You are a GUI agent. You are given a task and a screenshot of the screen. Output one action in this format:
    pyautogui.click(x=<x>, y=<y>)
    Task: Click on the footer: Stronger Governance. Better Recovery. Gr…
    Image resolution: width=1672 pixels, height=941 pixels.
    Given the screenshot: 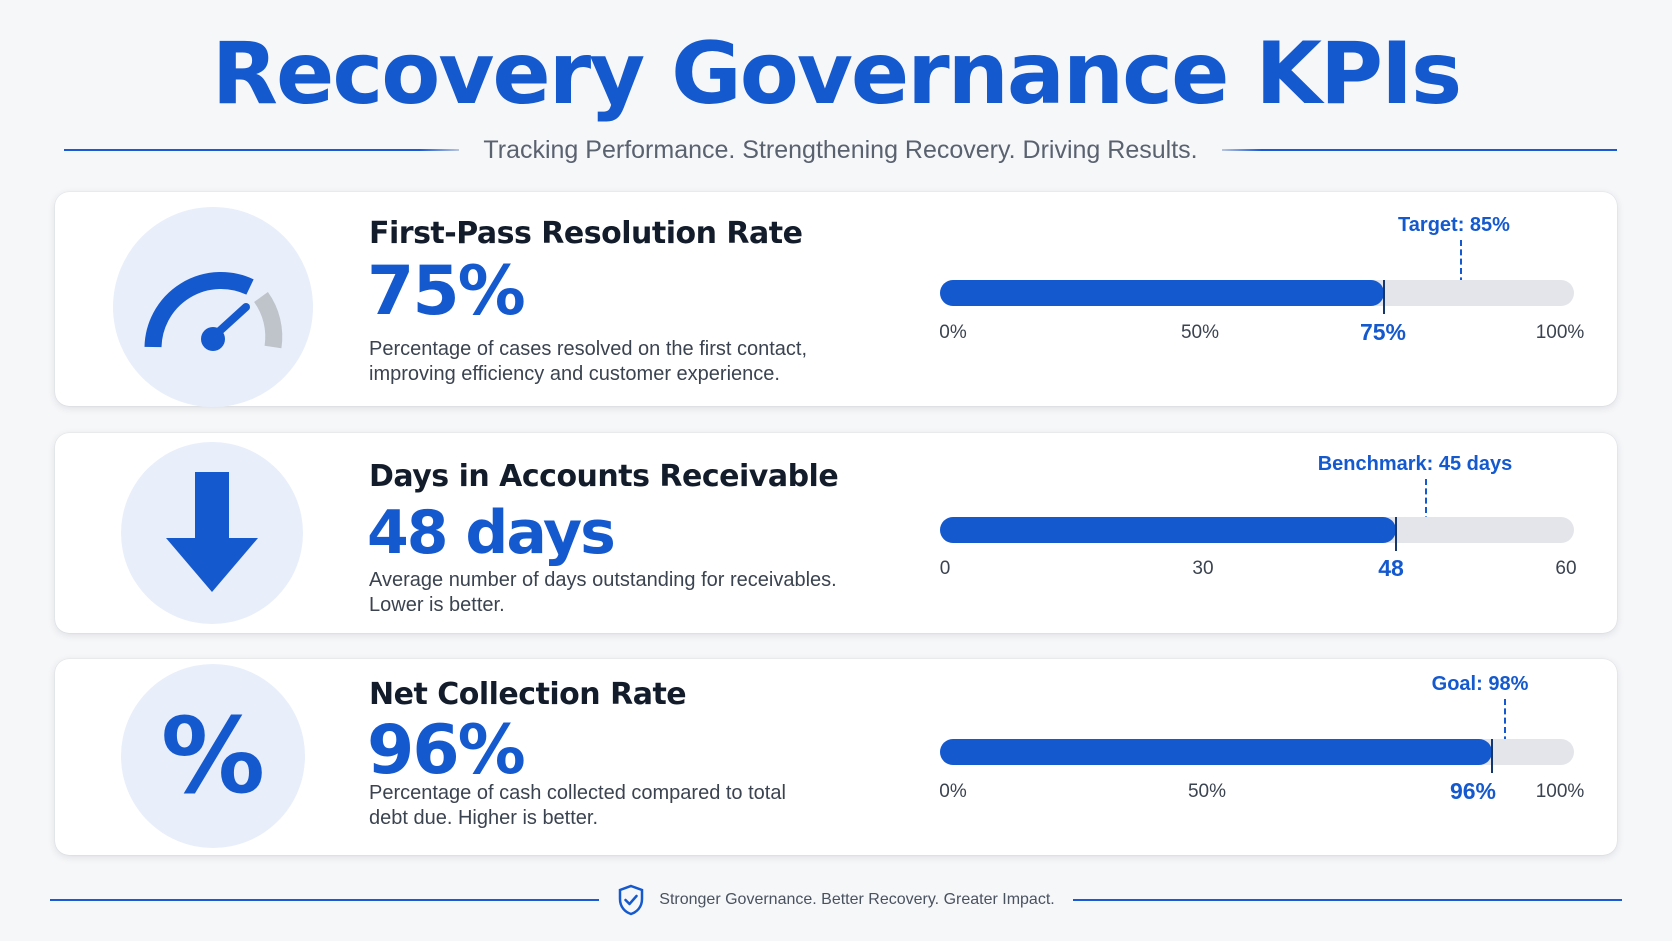 What is the action you would take?
    pyautogui.click(x=836, y=900)
    